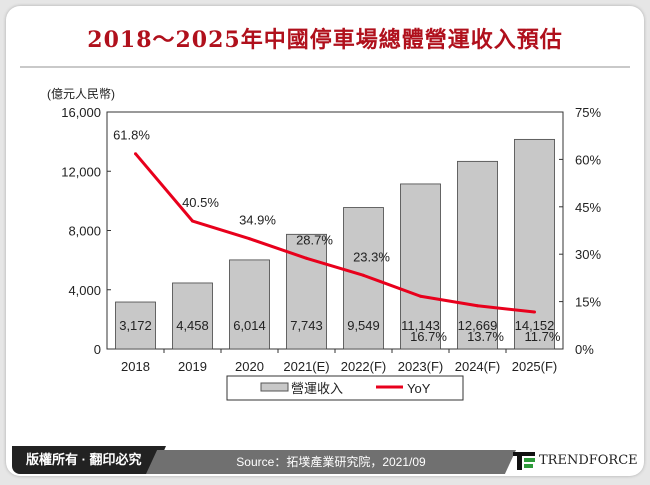 Image resolution: width=650 pixels, height=485 pixels. What do you see at coordinates (249, 366) in the screenshot?
I see `x-tick-label: 2020` at bounding box center [249, 366].